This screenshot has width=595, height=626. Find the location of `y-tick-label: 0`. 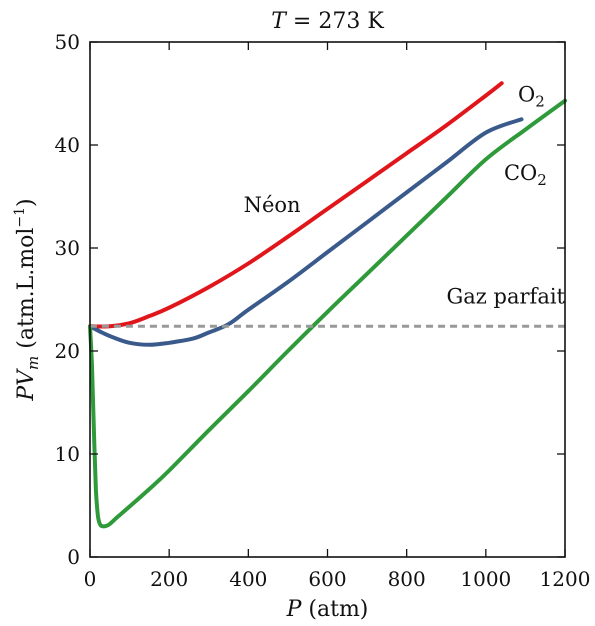

y-tick-label: 0 is located at coordinates (73, 557).